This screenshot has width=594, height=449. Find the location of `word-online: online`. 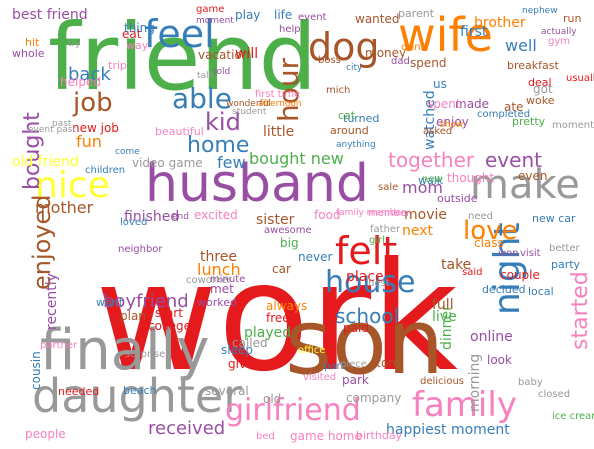

word-online: online is located at coordinates (491, 337).